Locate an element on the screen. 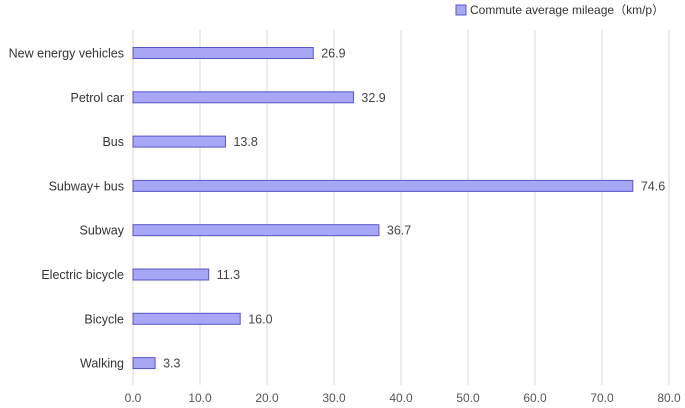 The image size is (685, 408). data-label: 74.6 is located at coordinates (653, 186).